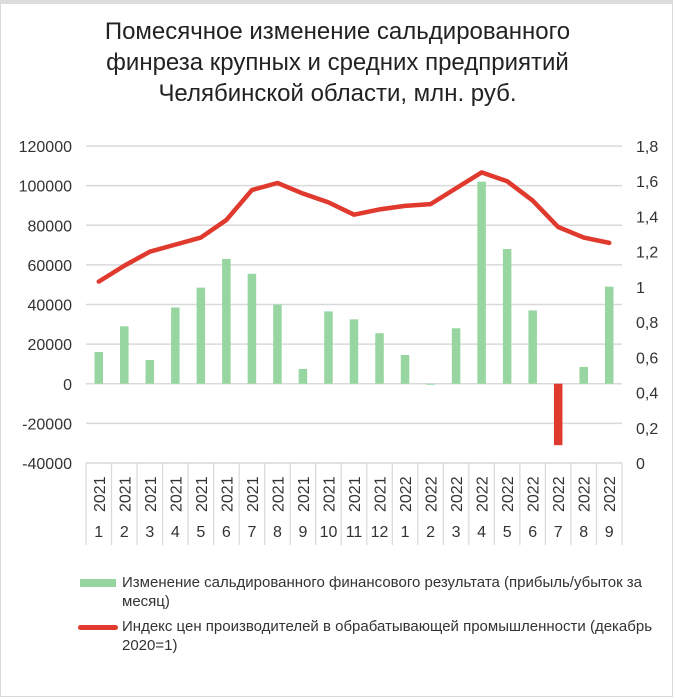  Describe the element at coordinates (647, 182) in the screenshot. I see `right-axis-tick: 1,6` at that location.